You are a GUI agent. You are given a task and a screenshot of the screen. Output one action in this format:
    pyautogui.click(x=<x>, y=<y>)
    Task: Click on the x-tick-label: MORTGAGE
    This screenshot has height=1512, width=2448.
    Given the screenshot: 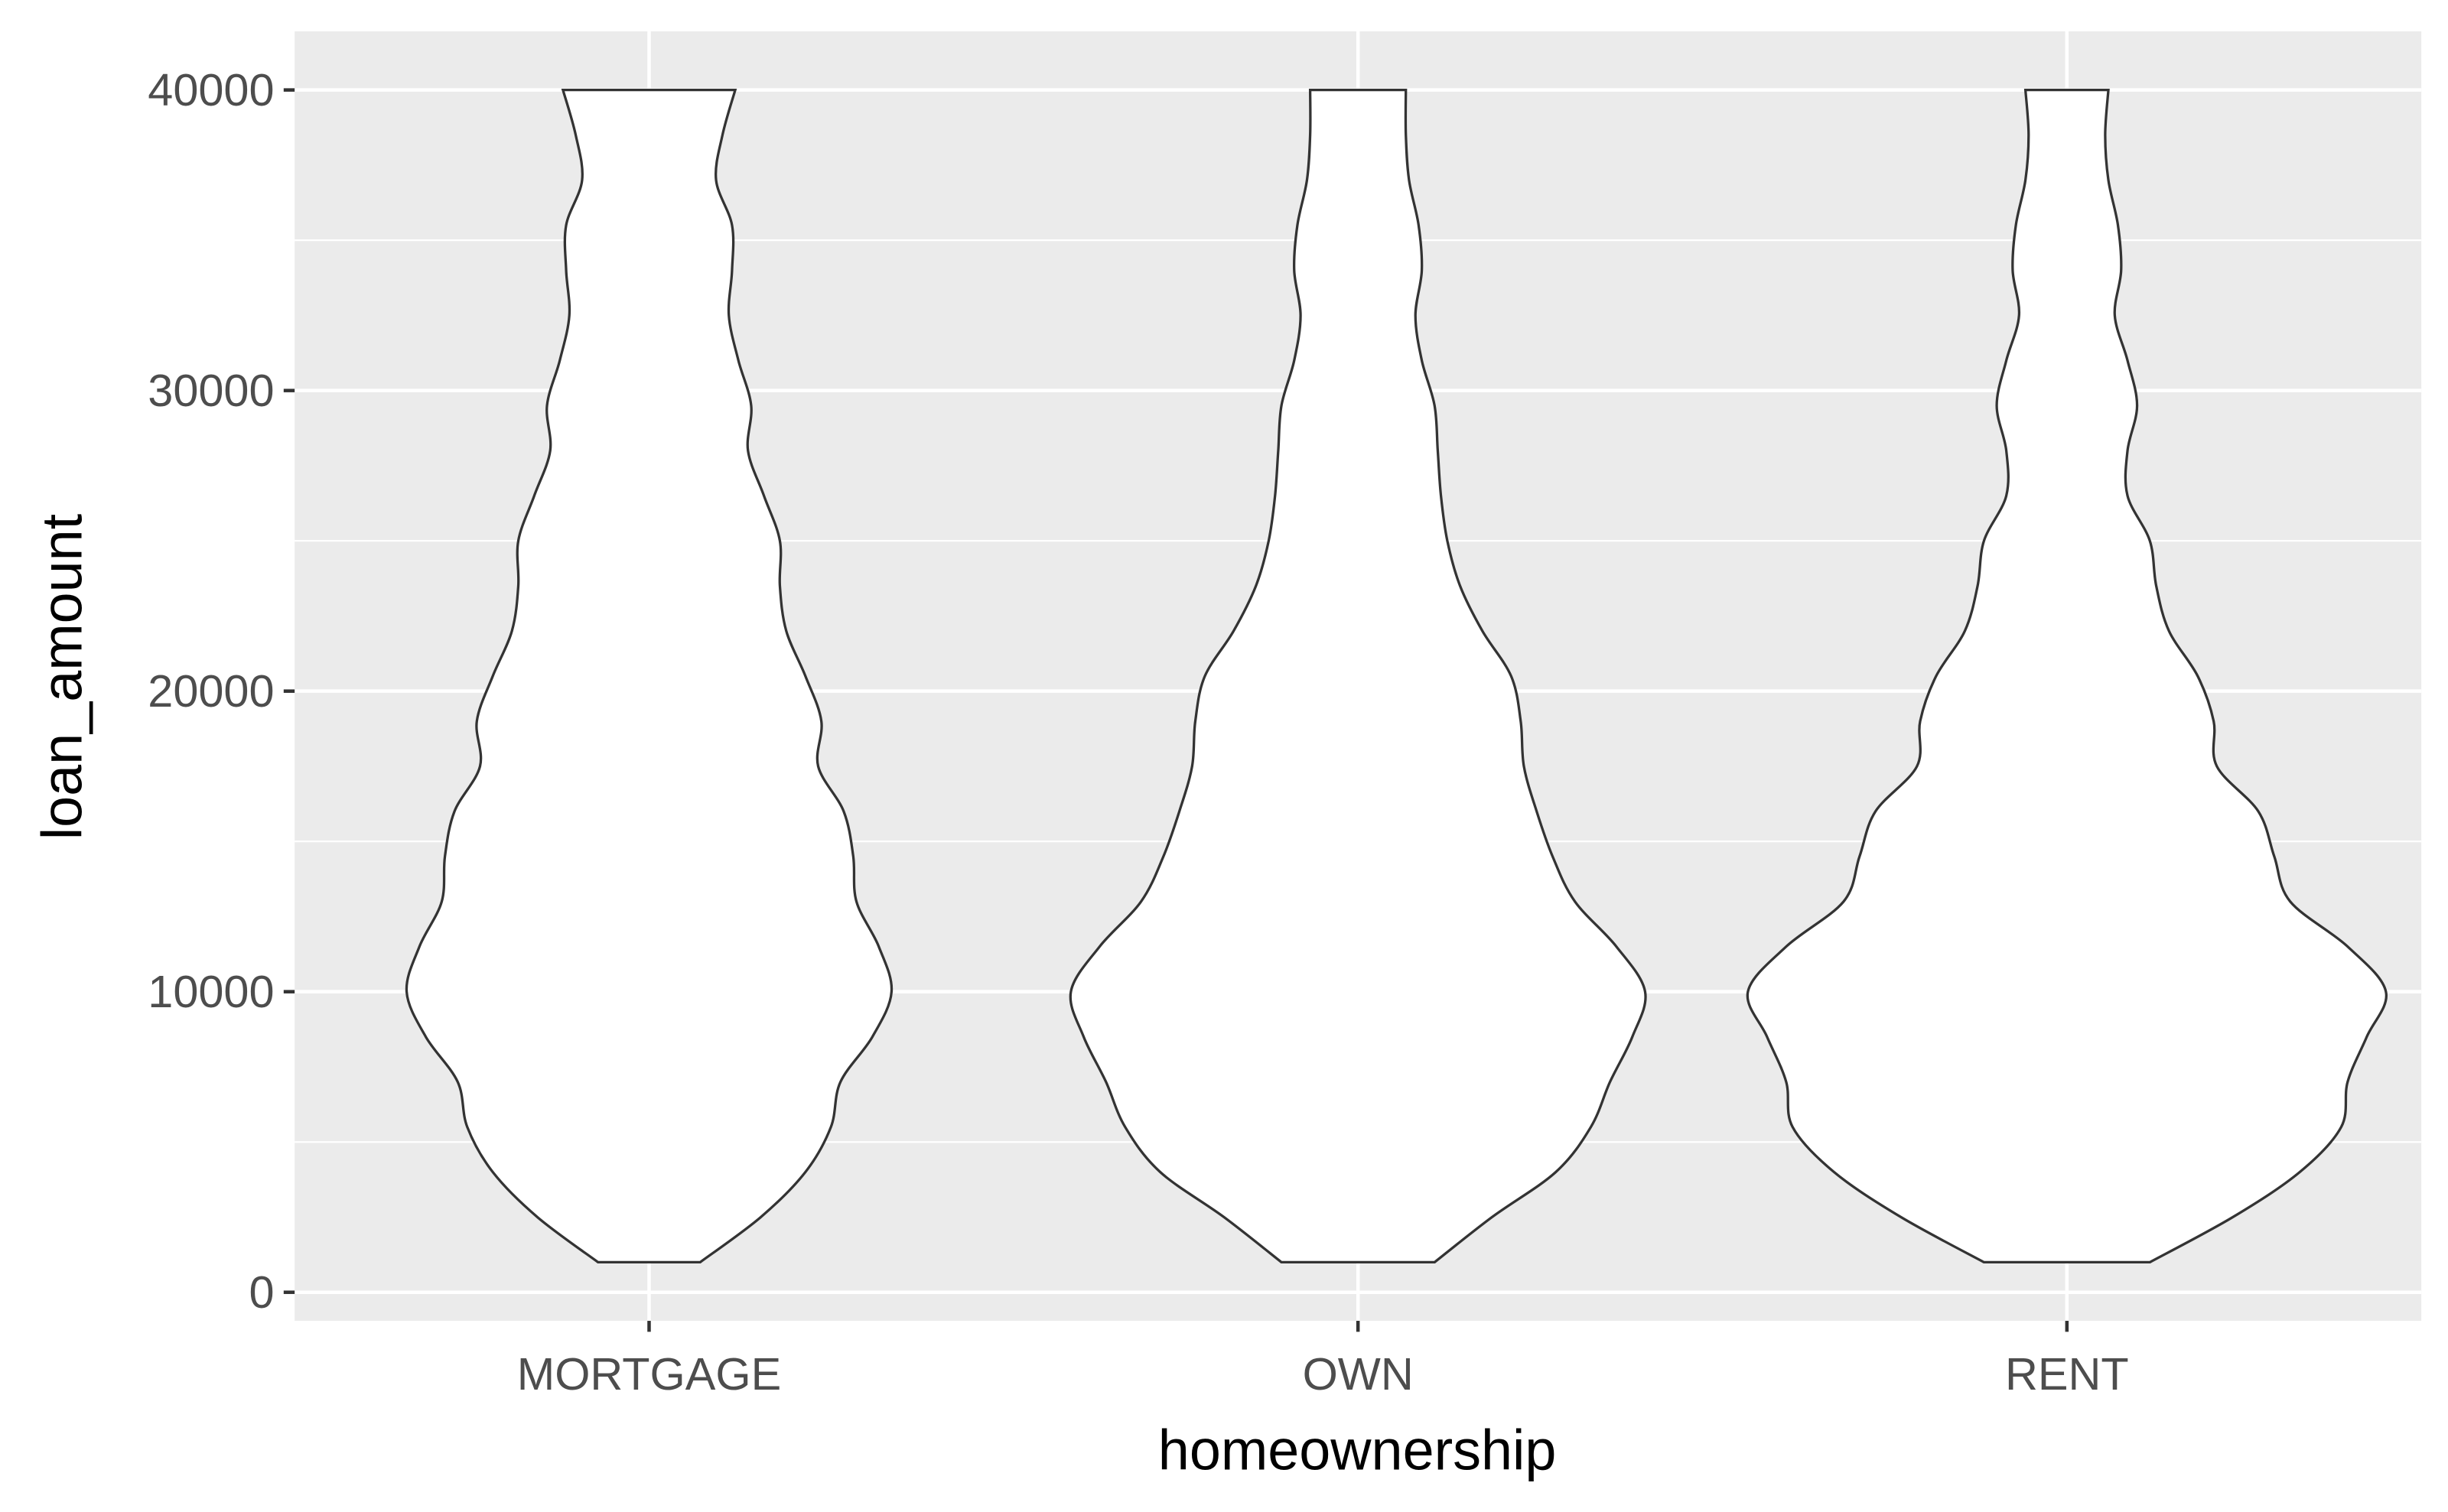 What is the action you would take?
    pyautogui.click(x=649, y=1374)
    